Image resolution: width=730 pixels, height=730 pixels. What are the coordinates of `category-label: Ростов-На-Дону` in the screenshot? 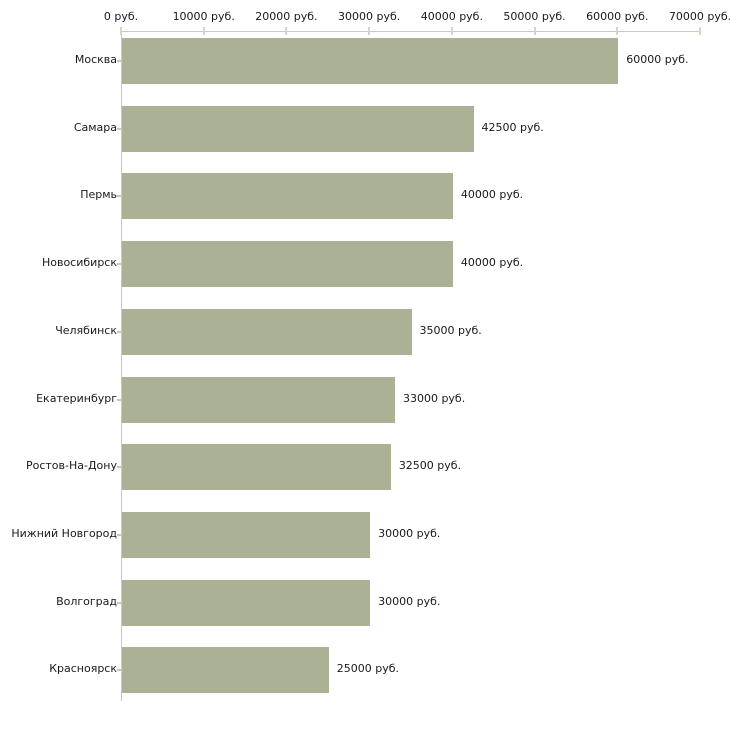 It's located at (71, 466).